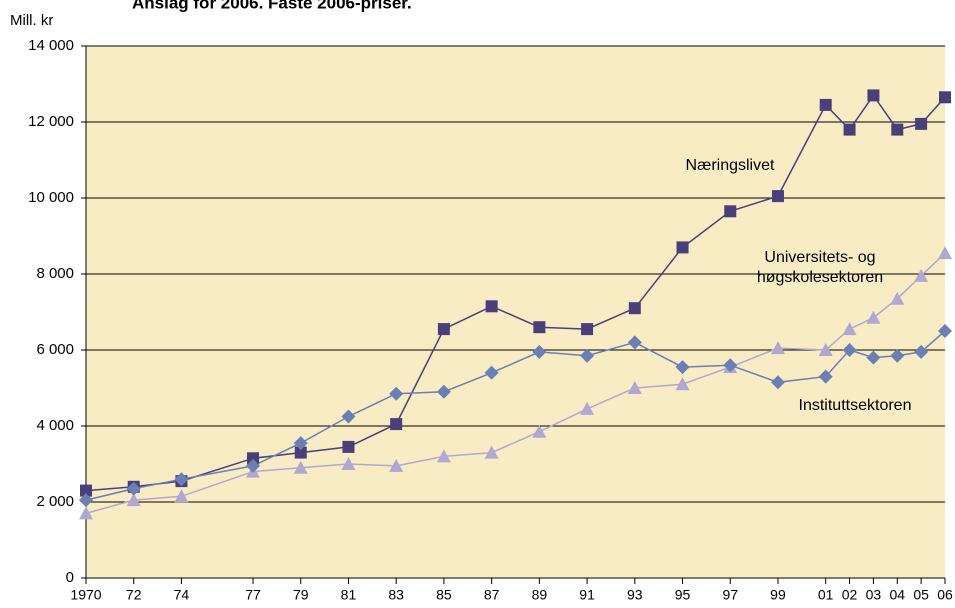 The width and height of the screenshot is (955, 608). Describe the element at coordinates (945, 595) in the screenshot. I see `x-tick-label: 06` at that location.